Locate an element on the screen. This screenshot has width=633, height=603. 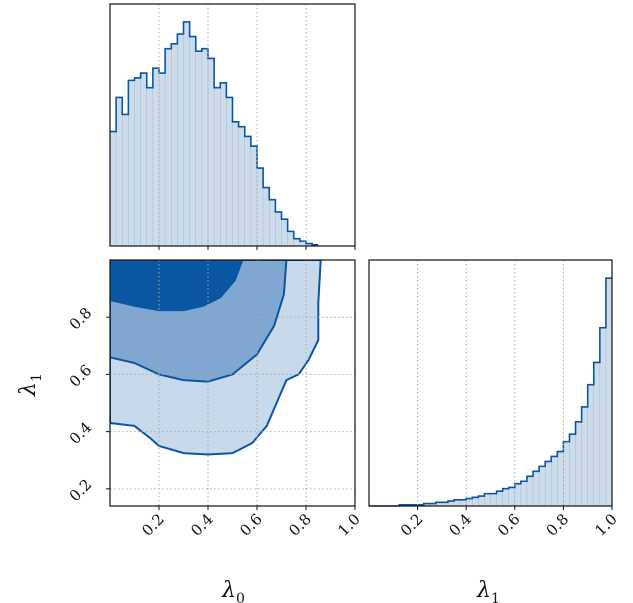
x-axis-label-lambda1: λ1 is located at coordinates (488, 590).